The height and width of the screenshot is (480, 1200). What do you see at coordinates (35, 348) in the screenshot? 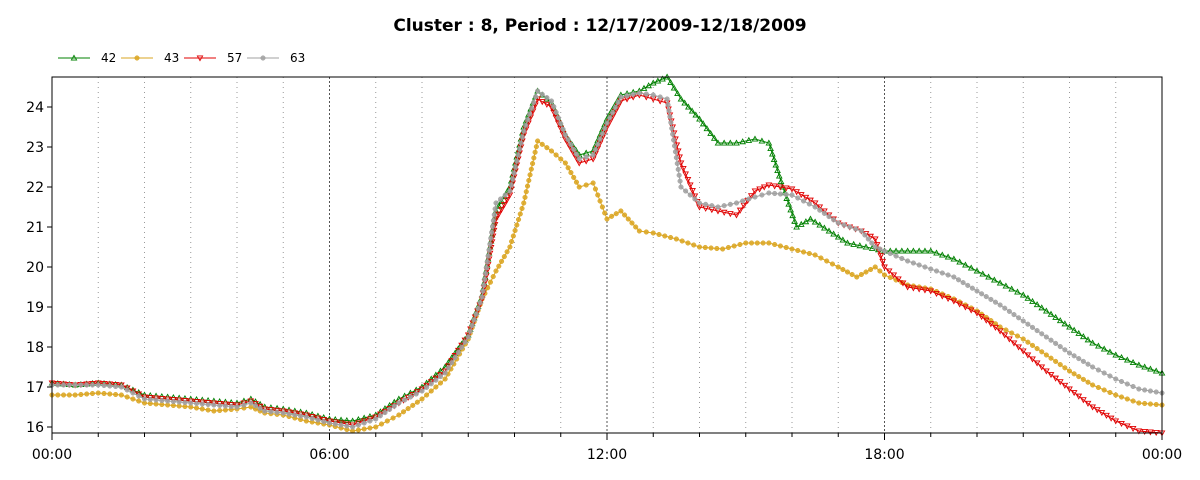
I see `y-tick-label: 18` at bounding box center [35, 348].